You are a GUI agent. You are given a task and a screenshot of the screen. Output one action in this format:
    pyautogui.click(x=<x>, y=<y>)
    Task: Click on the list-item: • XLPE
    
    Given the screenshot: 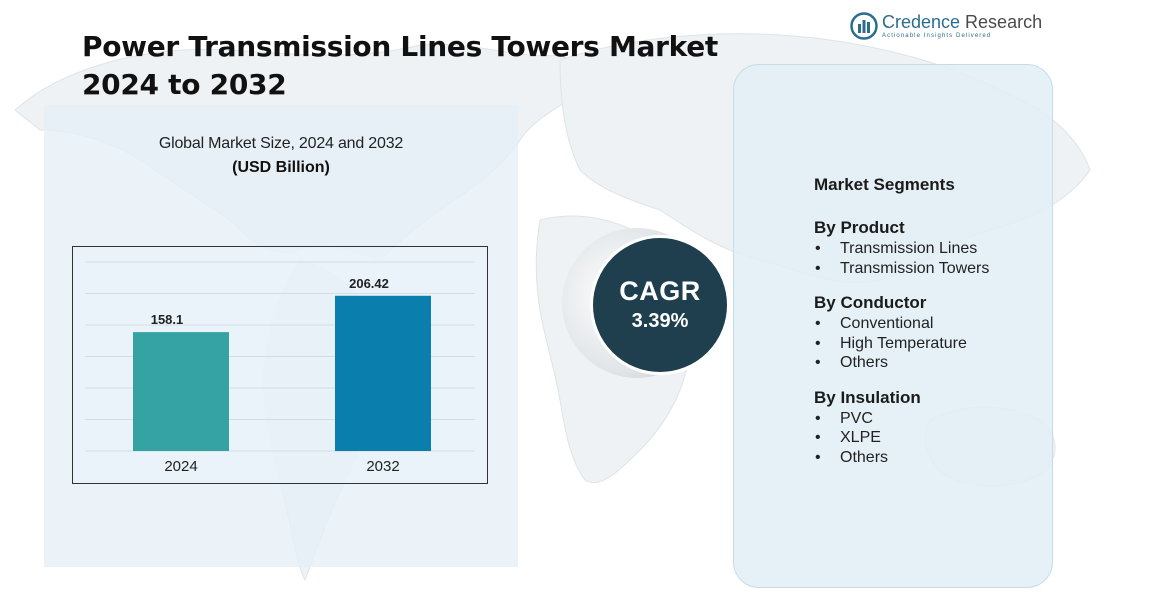 What is the action you would take?
    pyautogui.click(x=929, y=438)
    